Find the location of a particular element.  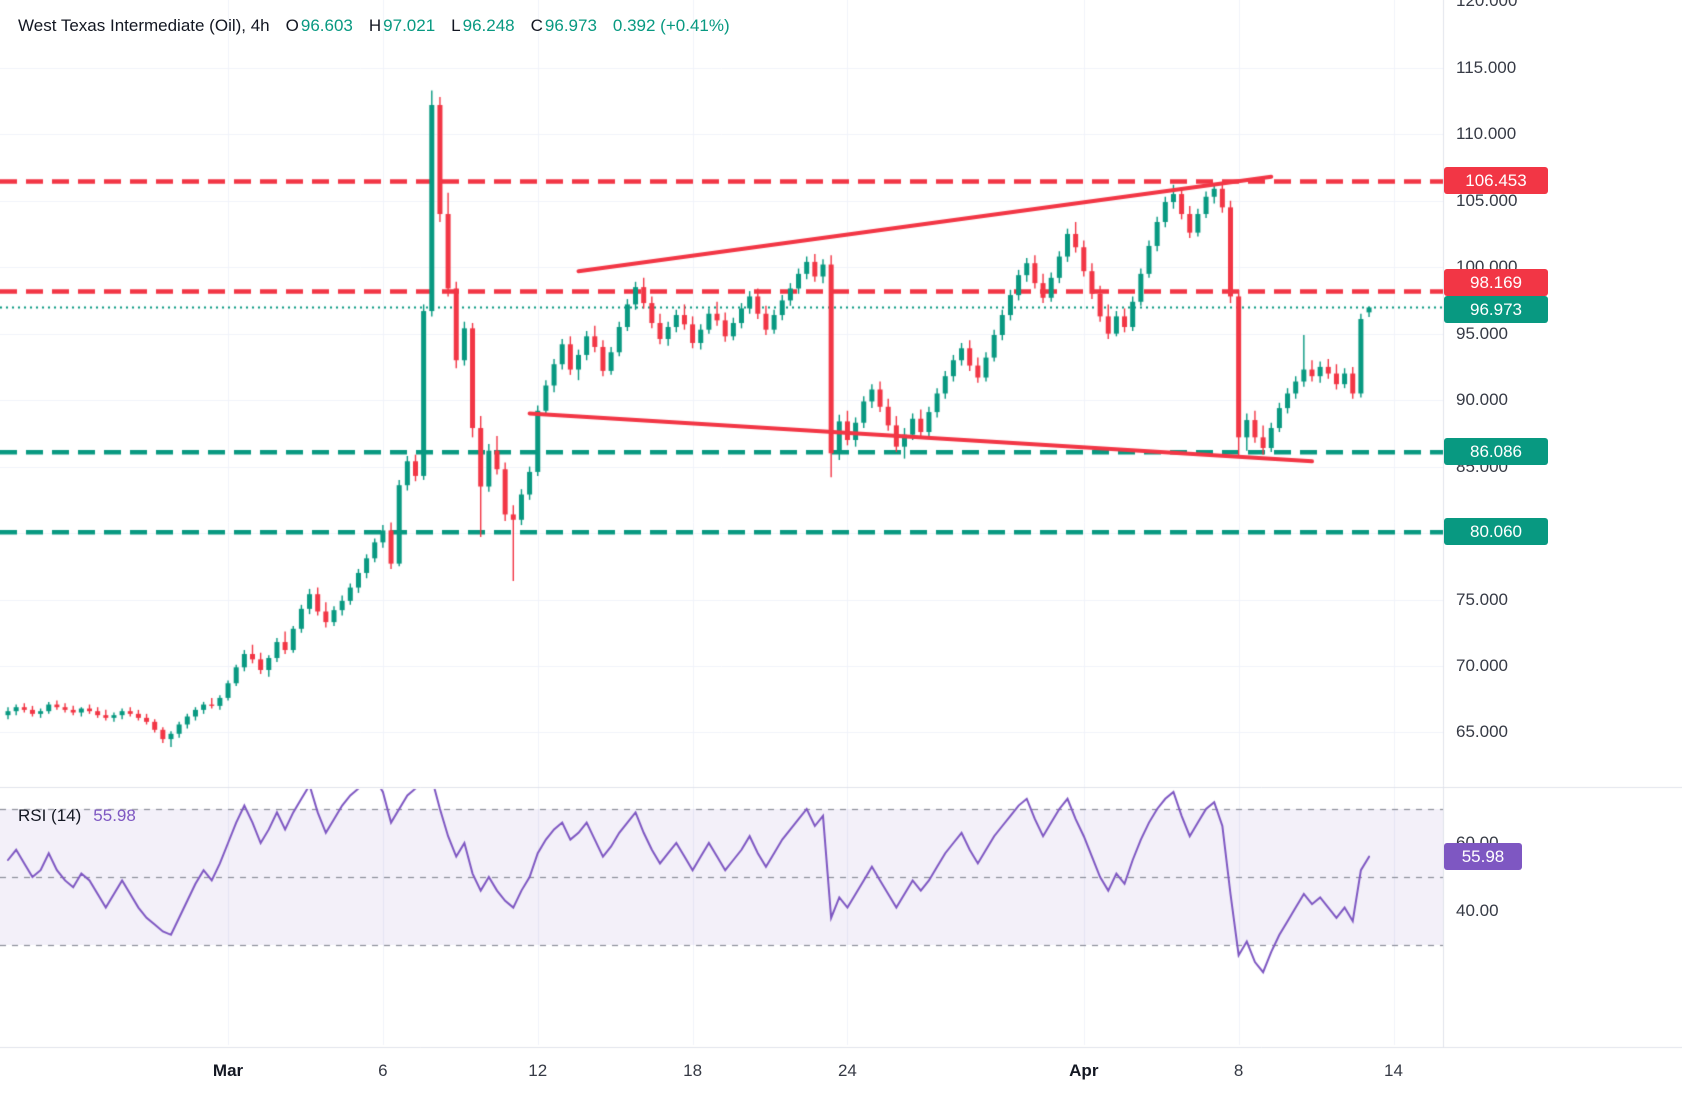

rsi-label: RSI (14) is located at coordinates (50, 815).